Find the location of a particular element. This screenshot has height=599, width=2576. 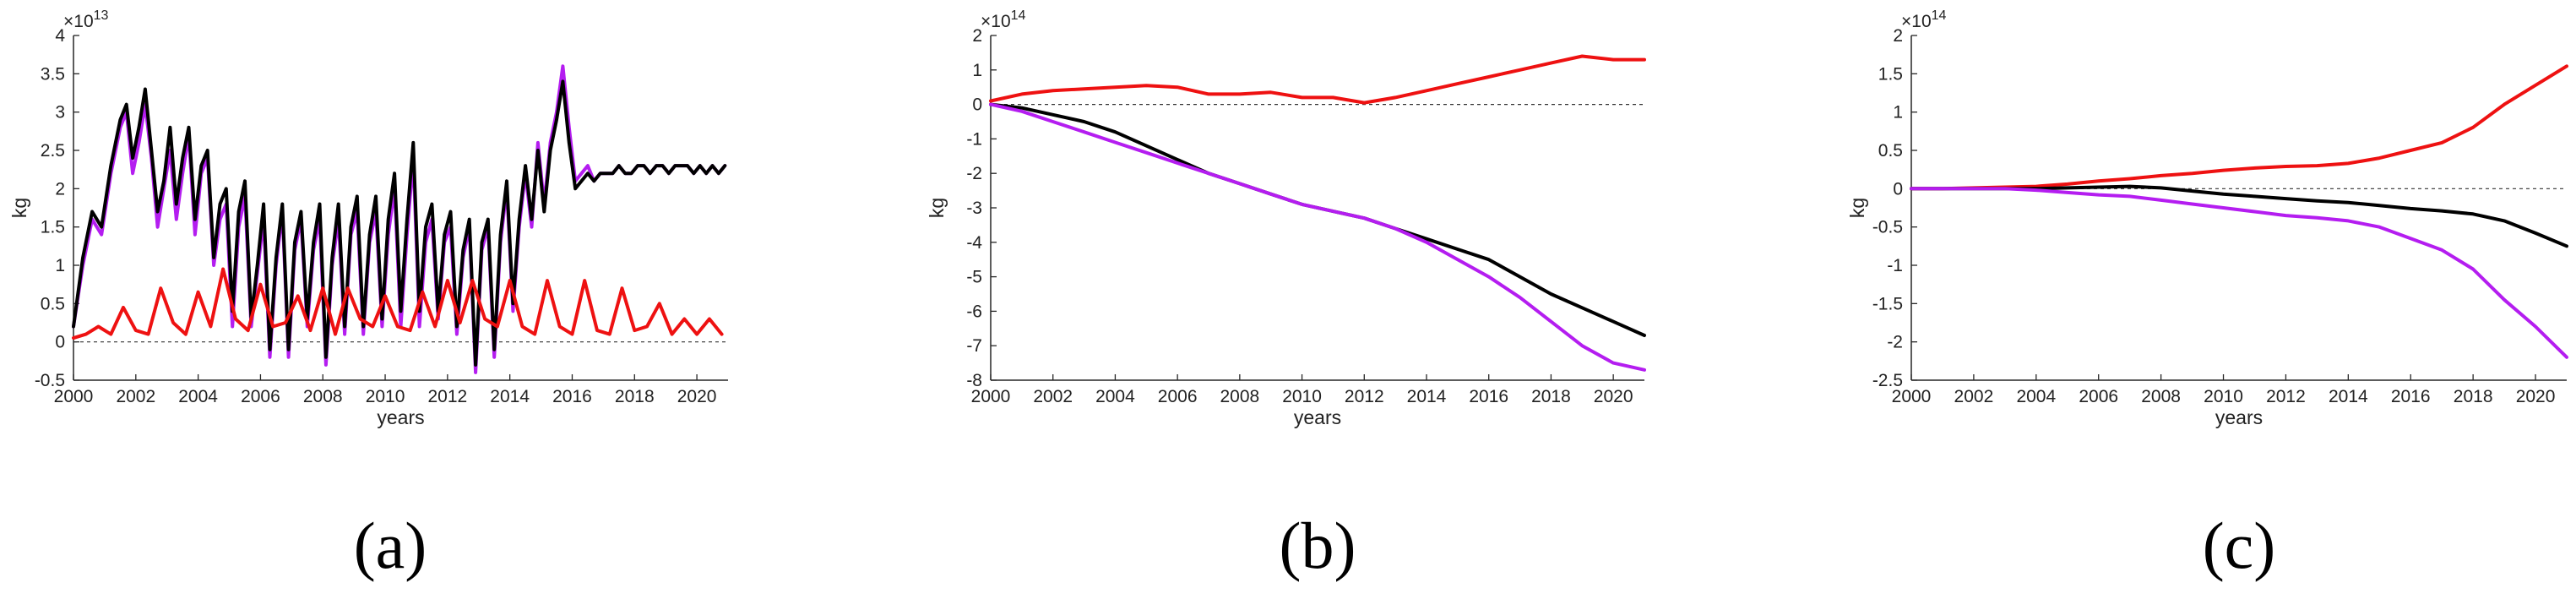

y-tick-label: -4 is located at coordinates (974, 243).